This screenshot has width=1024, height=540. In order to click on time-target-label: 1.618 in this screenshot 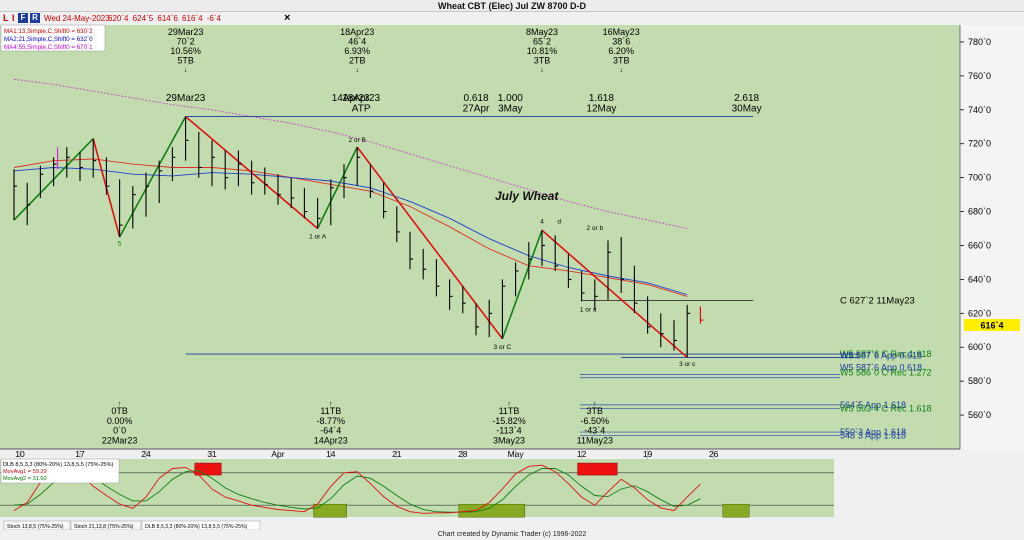, I will do `click(601, 98)`.